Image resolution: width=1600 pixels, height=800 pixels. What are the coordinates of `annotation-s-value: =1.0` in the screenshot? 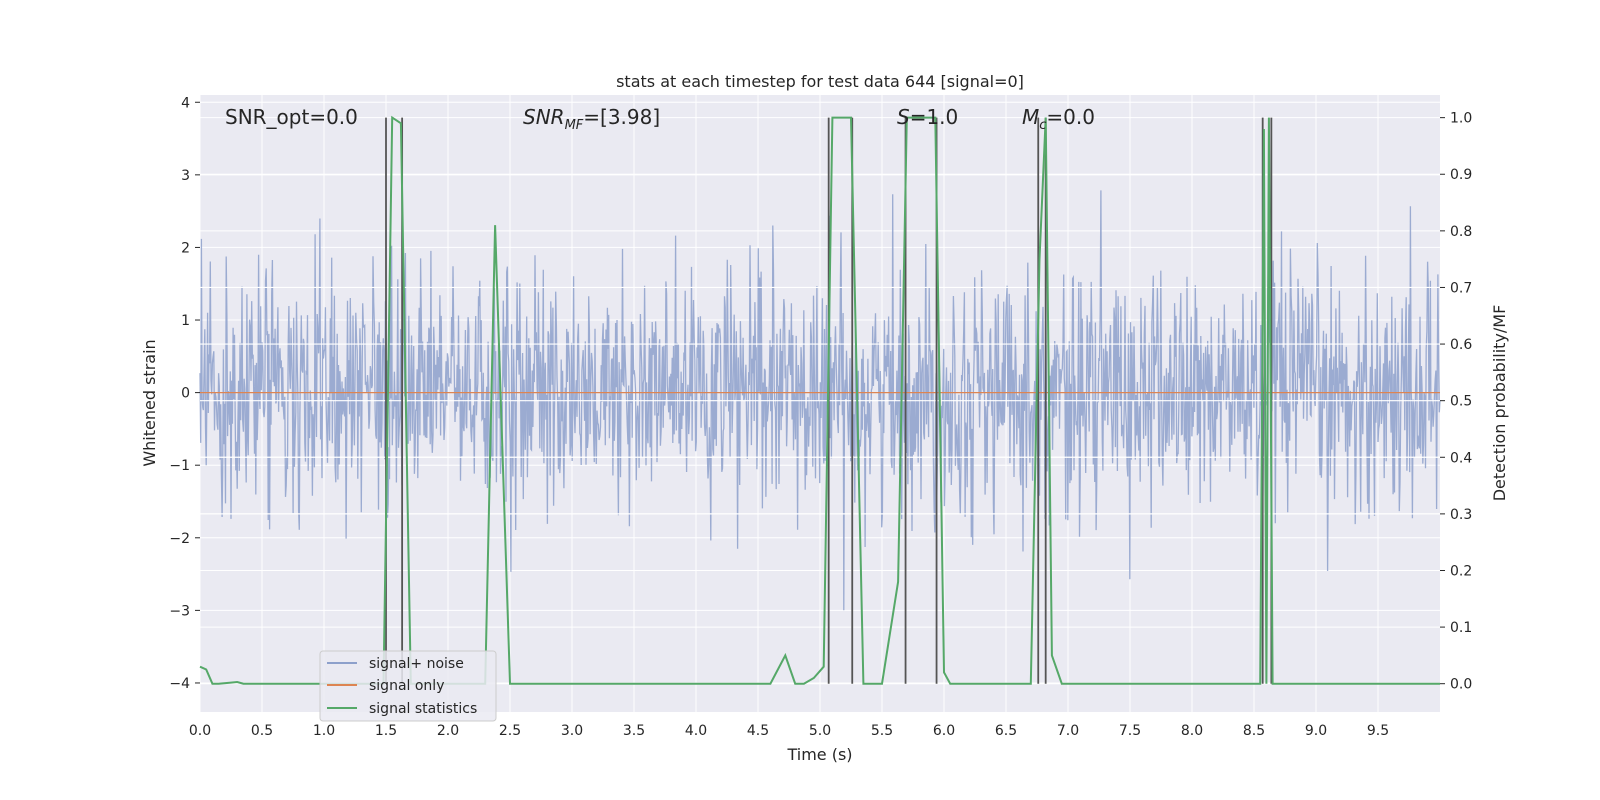 It's located at (934, 117).